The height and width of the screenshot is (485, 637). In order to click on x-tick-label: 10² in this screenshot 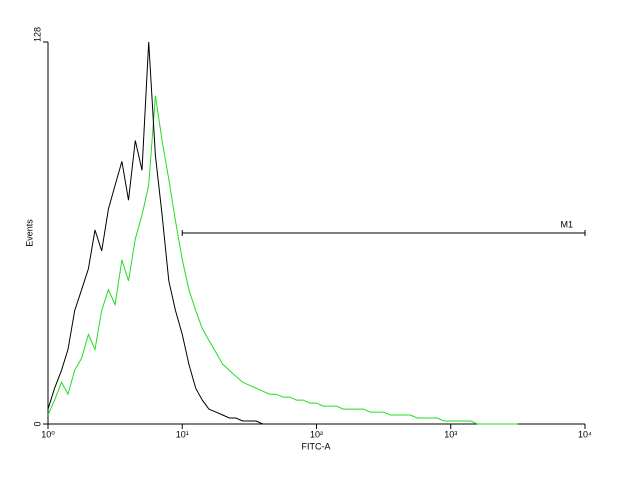, I will do `click(316, 434)`.